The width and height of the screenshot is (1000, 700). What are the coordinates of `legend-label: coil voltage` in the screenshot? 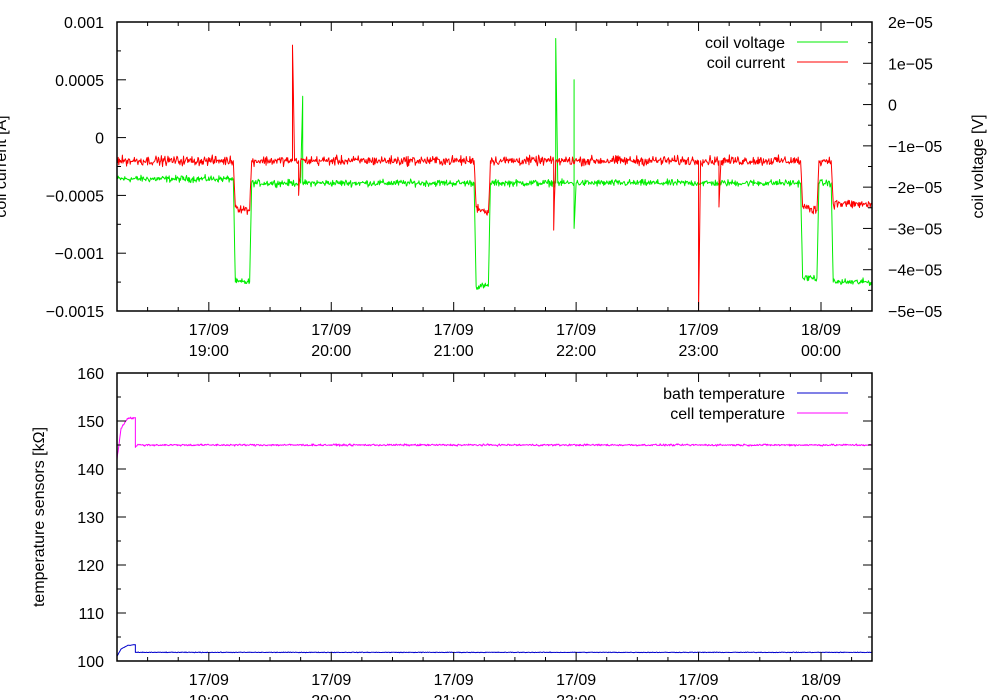 It's located at (745, 43).